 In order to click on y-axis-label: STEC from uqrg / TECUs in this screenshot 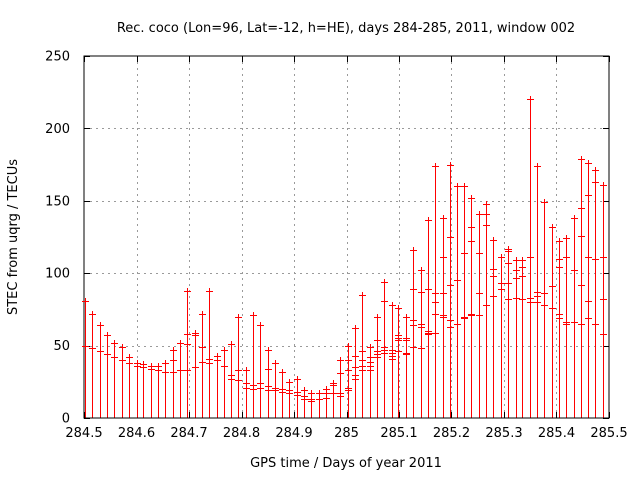, I will do `click(13, 237)`.